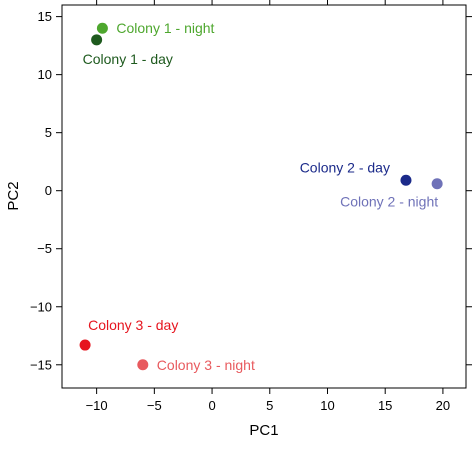  What do you see at coordinates (48, 132) in the screenshot?
I see `y-tick-label: 5` at bounding box center [48, 132].